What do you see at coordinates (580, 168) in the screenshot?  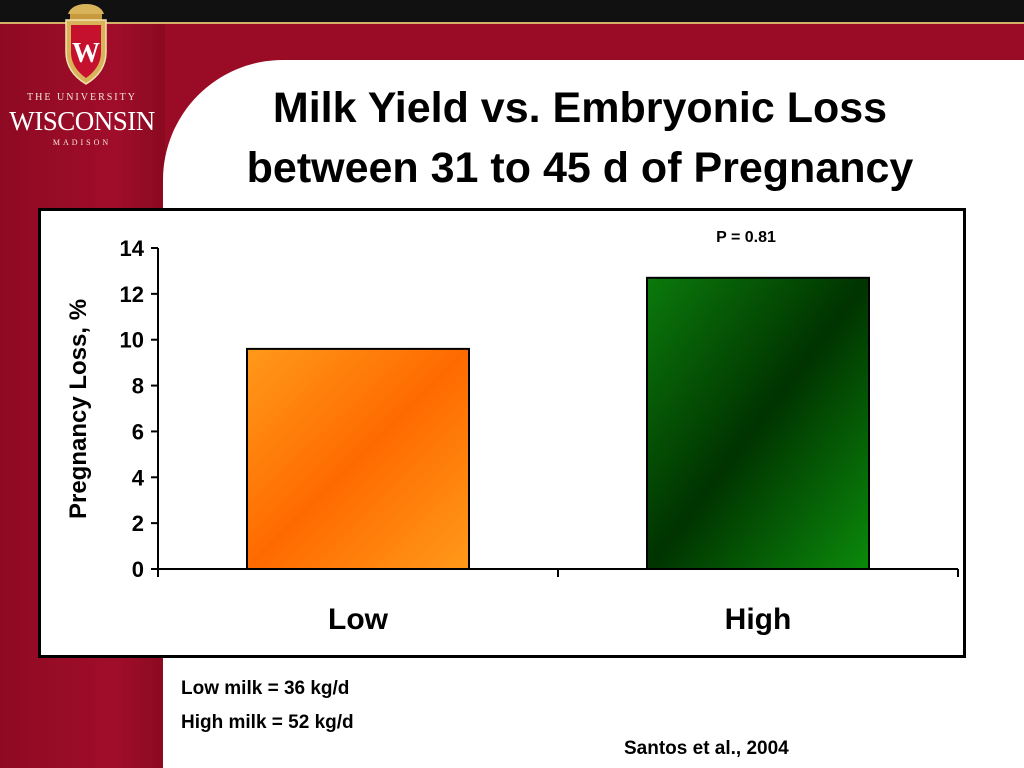 I see `title-line-2: between 31 to 45 d of Pregnancy` at bounding box center [580, 168].